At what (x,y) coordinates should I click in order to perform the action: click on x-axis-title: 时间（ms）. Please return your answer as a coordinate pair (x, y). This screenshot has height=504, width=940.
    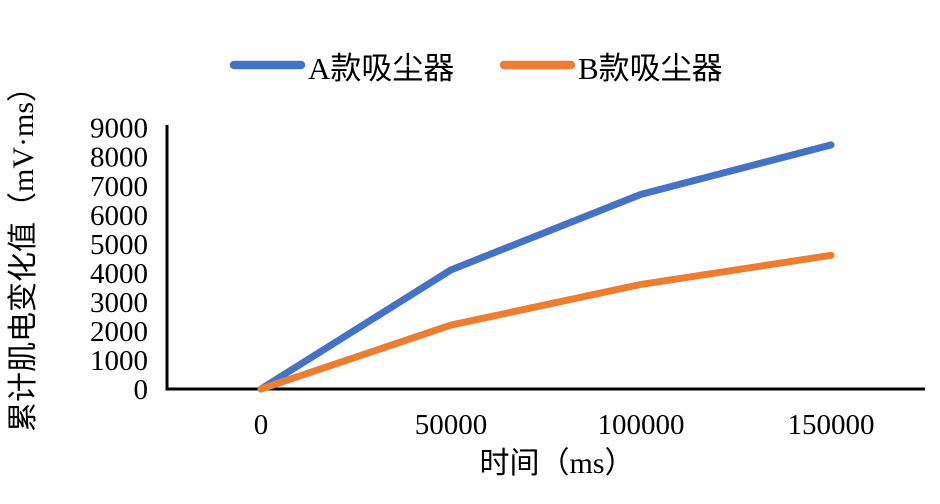
    Looking at the image, I should click on (556, 463).